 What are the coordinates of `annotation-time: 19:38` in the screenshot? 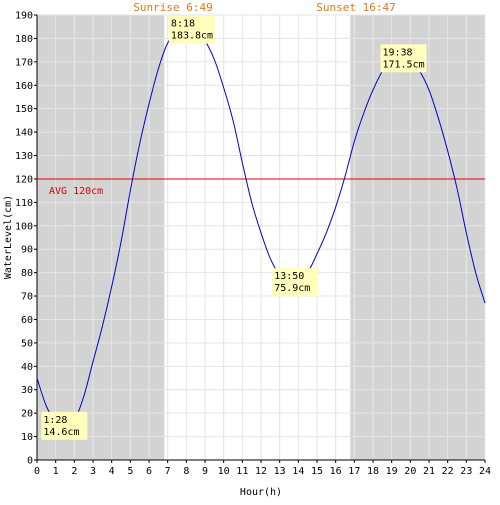 It's located at (397, 52).